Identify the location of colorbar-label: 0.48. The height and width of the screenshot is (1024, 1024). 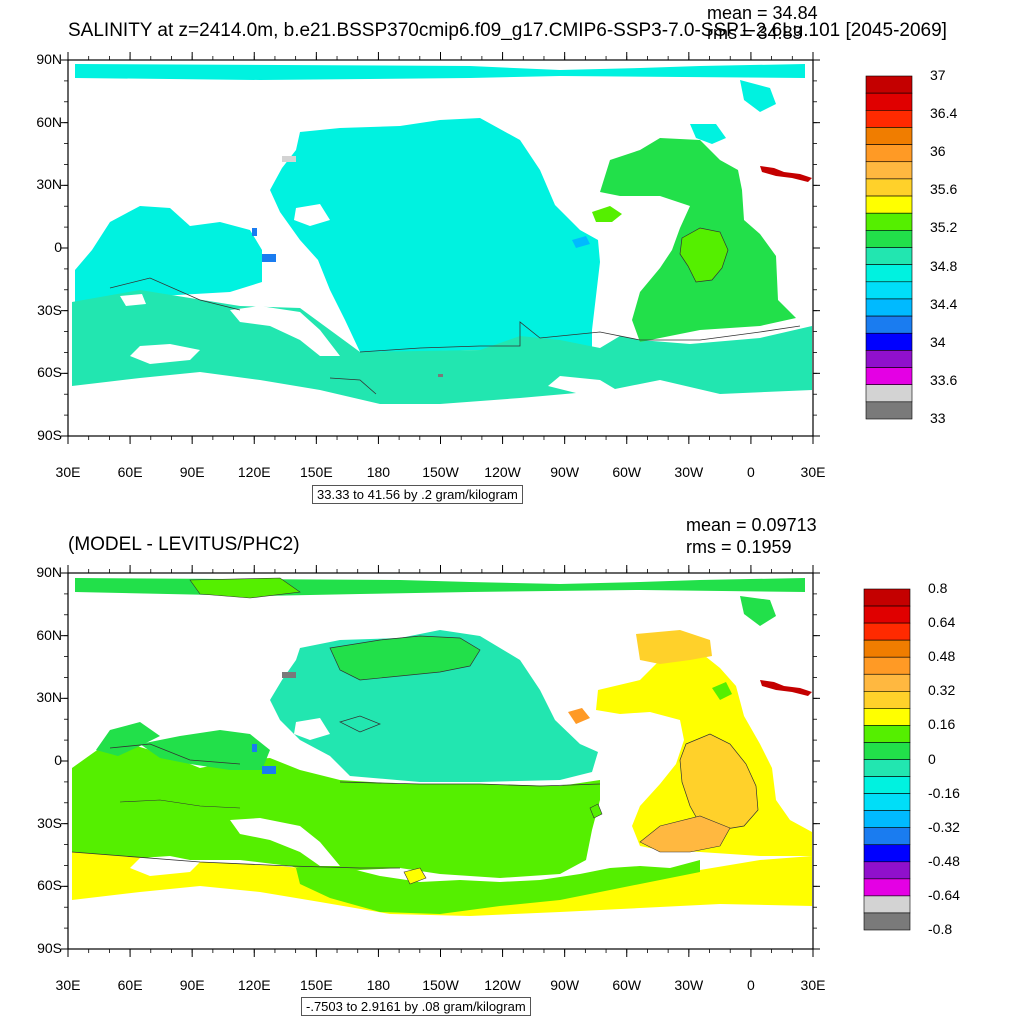
(942, 656).